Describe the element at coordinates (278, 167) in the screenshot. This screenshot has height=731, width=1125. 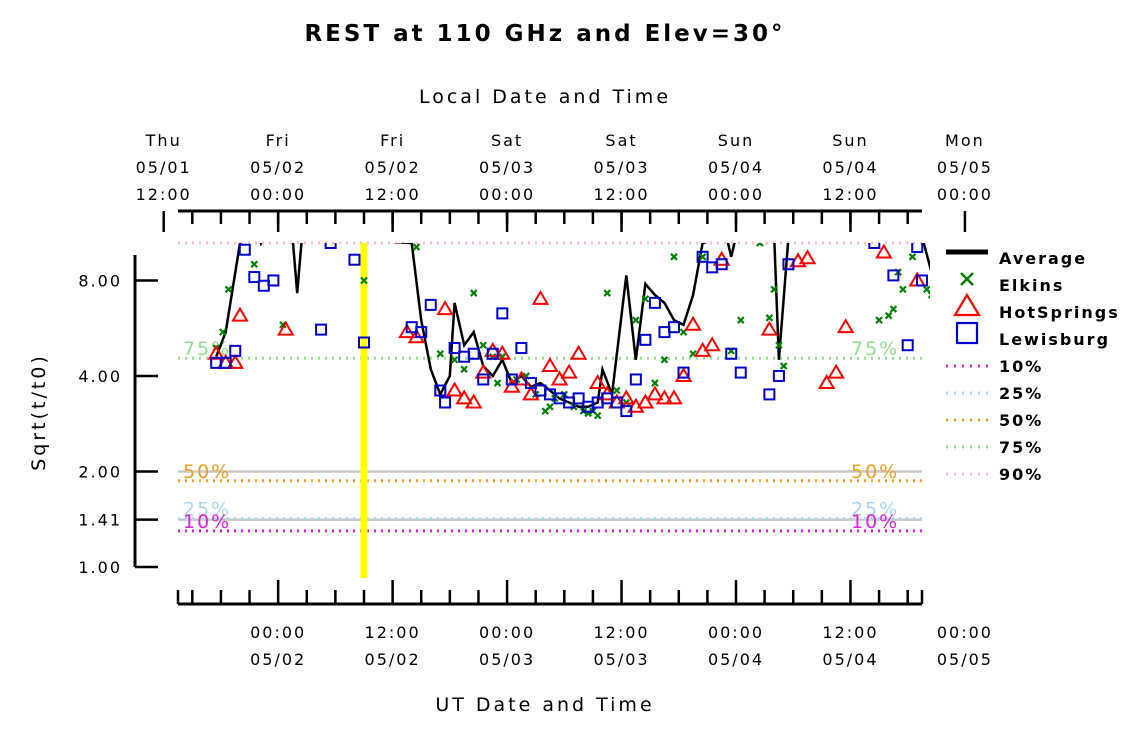
I see `top-tick-label-date: 05/02` at that location.